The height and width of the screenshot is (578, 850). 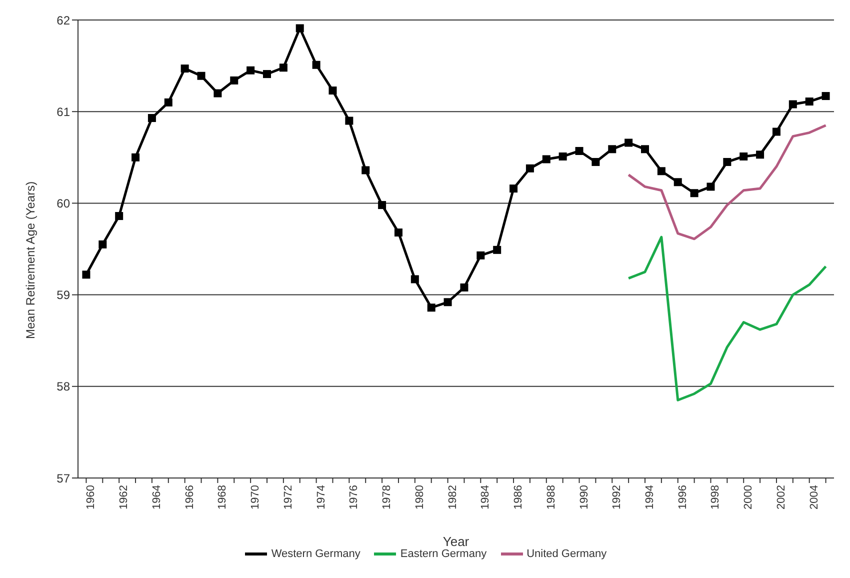 What do you see at coordinates (566, 554) in the screenshot?
I see `legend-label: United Germany` at bounding box center [566, 554].